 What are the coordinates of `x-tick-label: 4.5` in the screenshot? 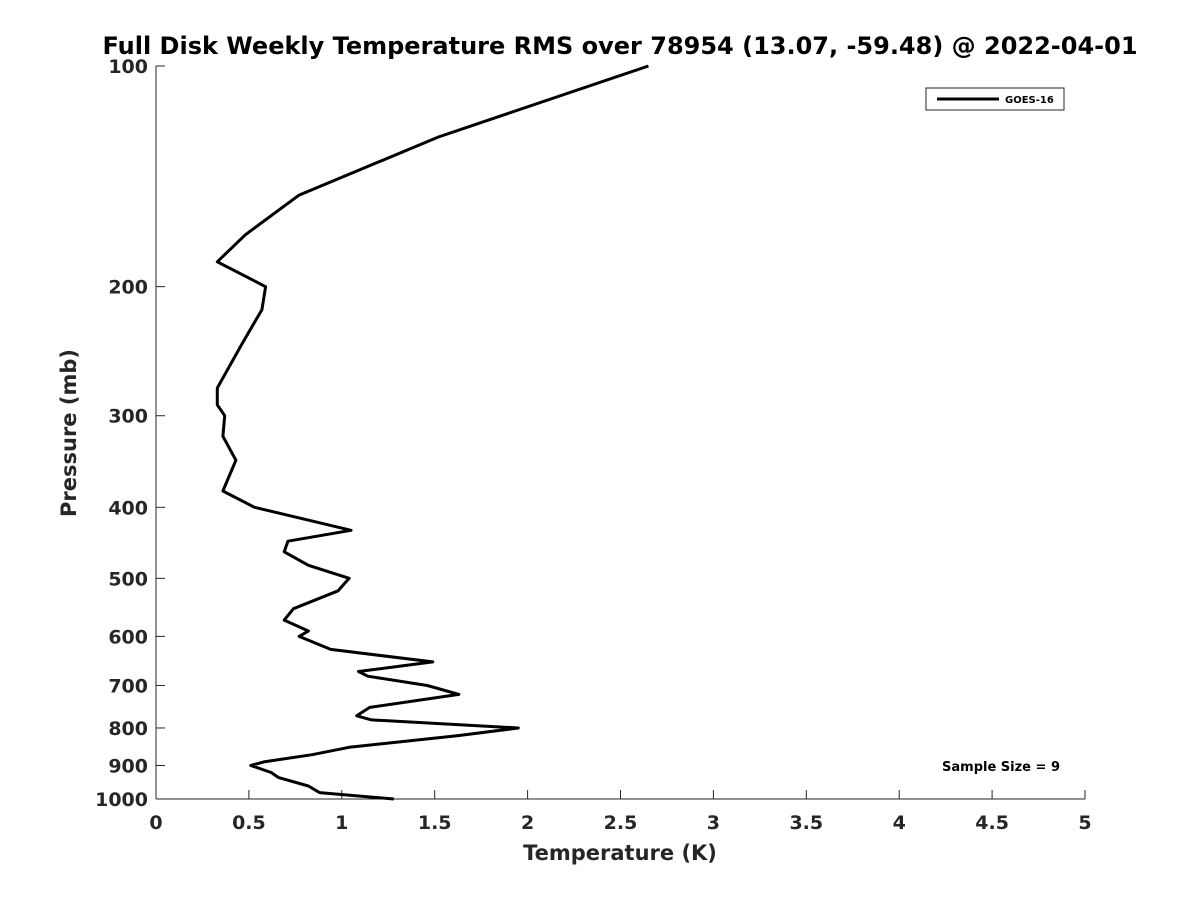 It's located at (992, 823).